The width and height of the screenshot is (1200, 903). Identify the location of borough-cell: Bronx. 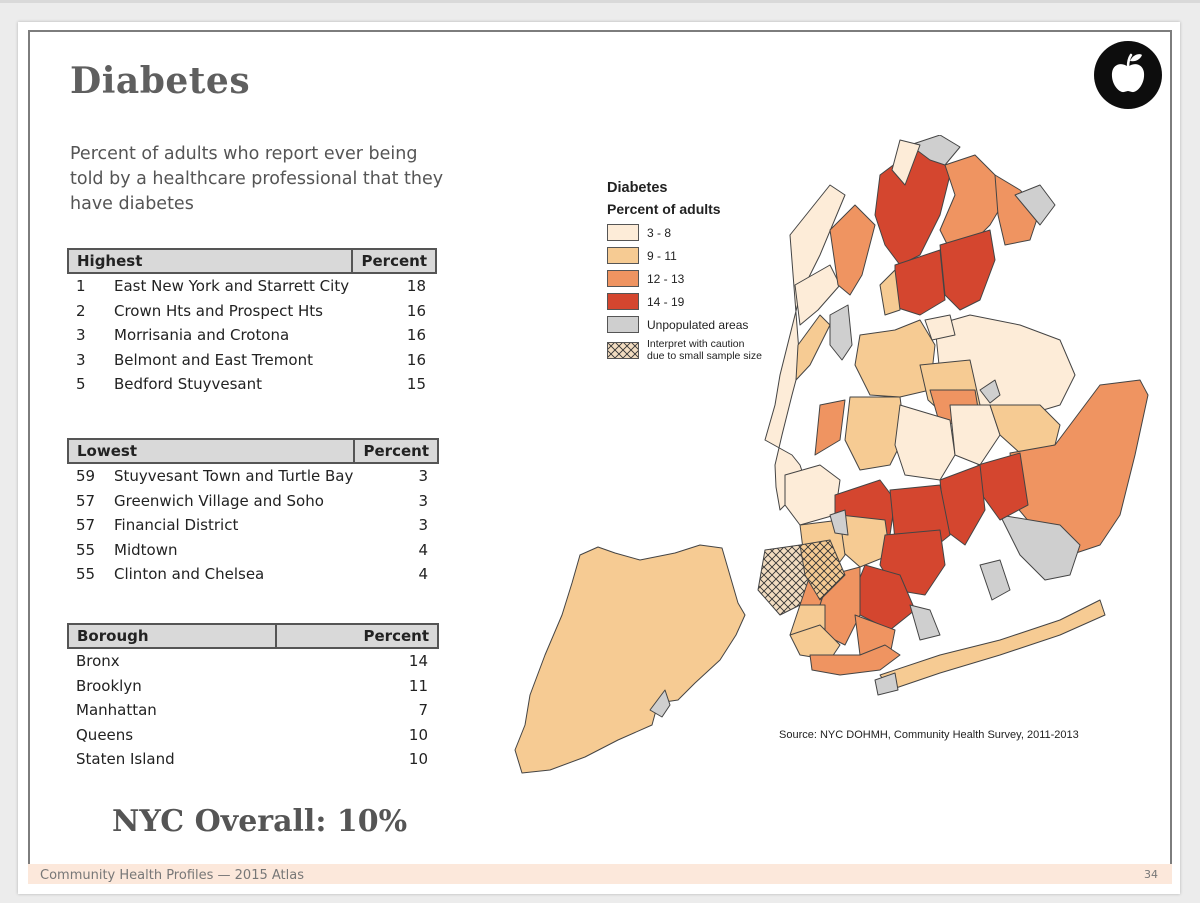
(98, 661).